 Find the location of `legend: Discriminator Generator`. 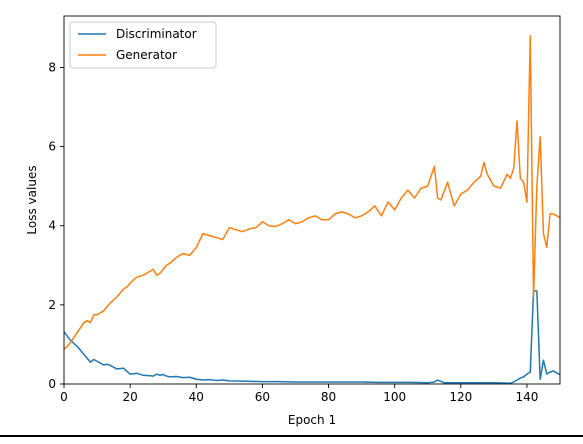

legend: Discriminator Generator is located at coordinates (143, 45).